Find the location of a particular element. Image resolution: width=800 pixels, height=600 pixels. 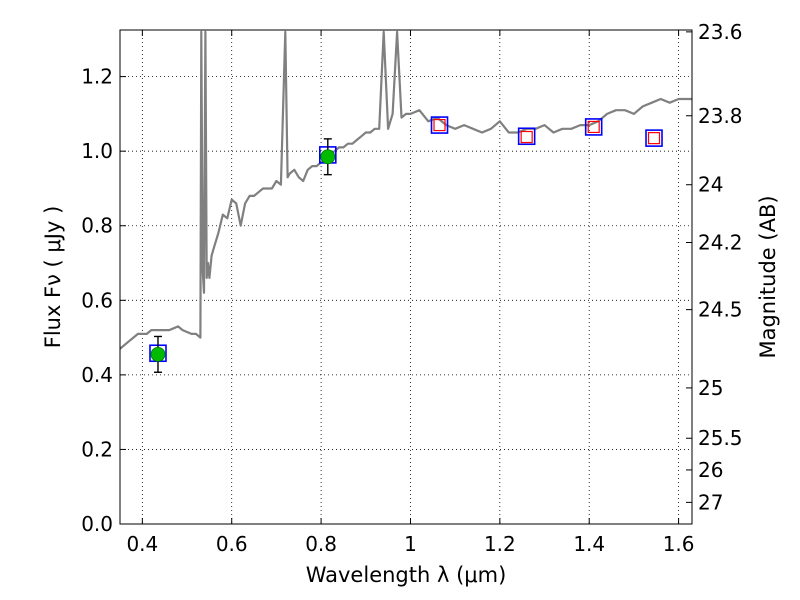

y-tick-label: 0.2 is located at coordinates (97, 449).